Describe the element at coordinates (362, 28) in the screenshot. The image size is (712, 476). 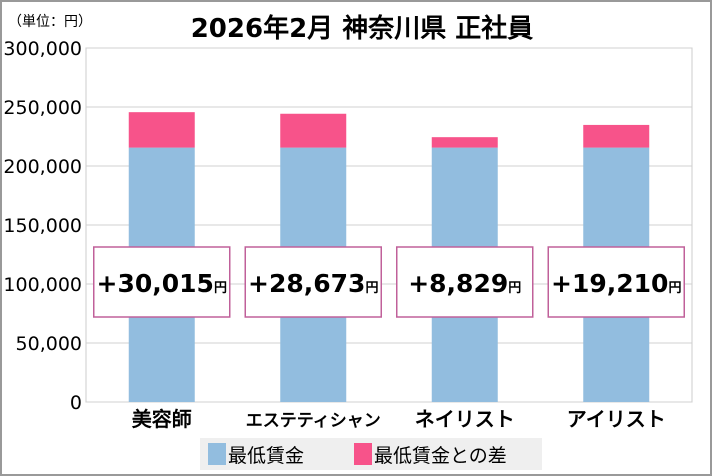
I see `chart-title: 2026年2月 神奈川県 正社員` at that location.